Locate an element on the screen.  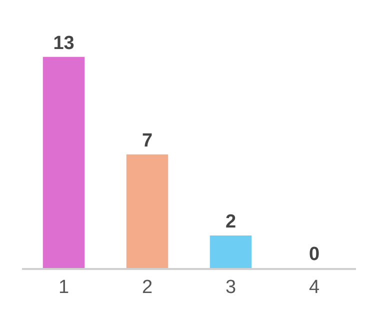
x-tick-label: 4 is located at coordinates (314, 287).